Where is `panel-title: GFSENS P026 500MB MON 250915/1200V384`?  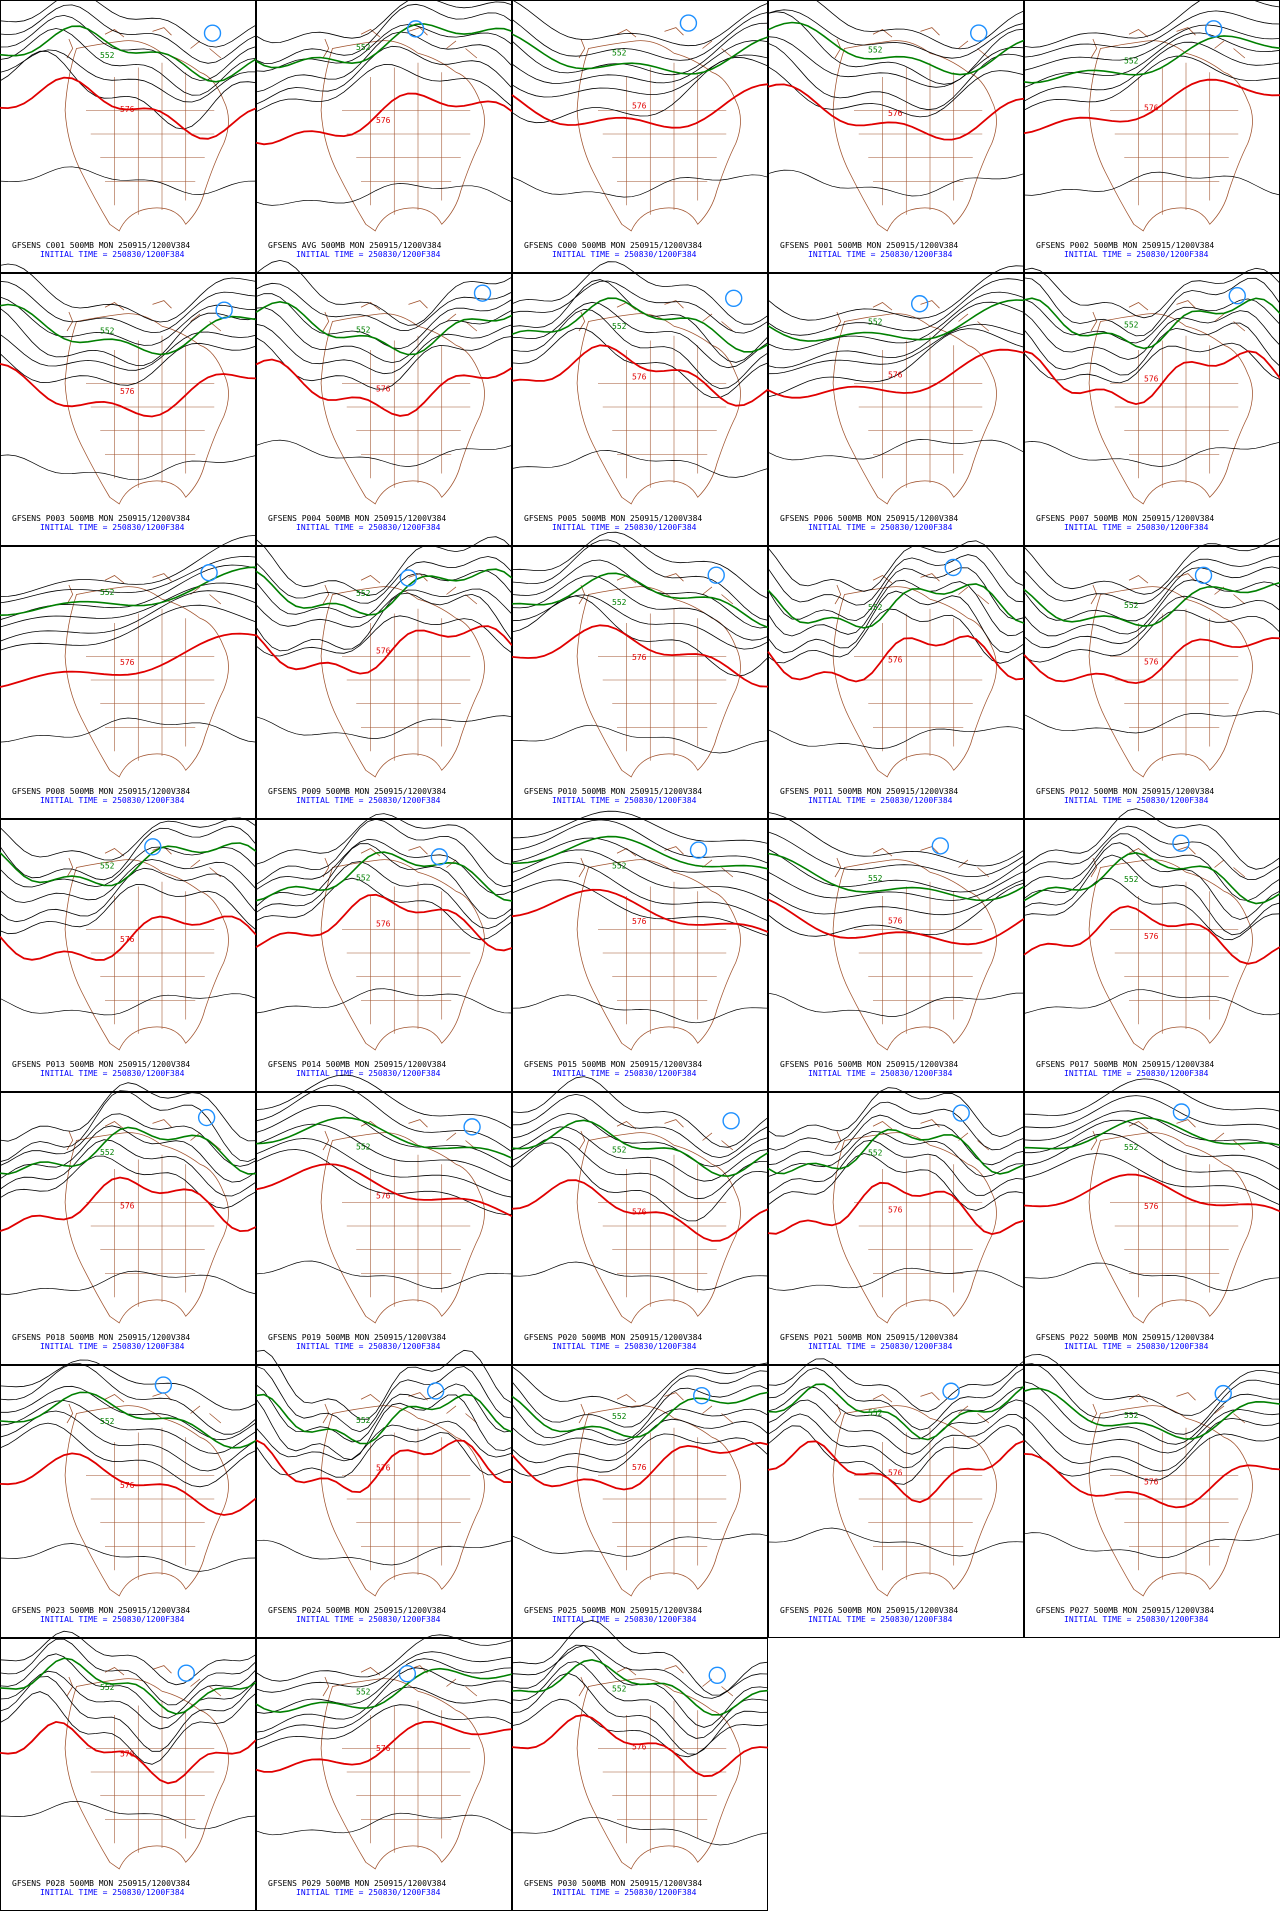
panel-title: GFSENS P026 500MB MON 250915/1200V384 is located at coordinates (869, 1610).